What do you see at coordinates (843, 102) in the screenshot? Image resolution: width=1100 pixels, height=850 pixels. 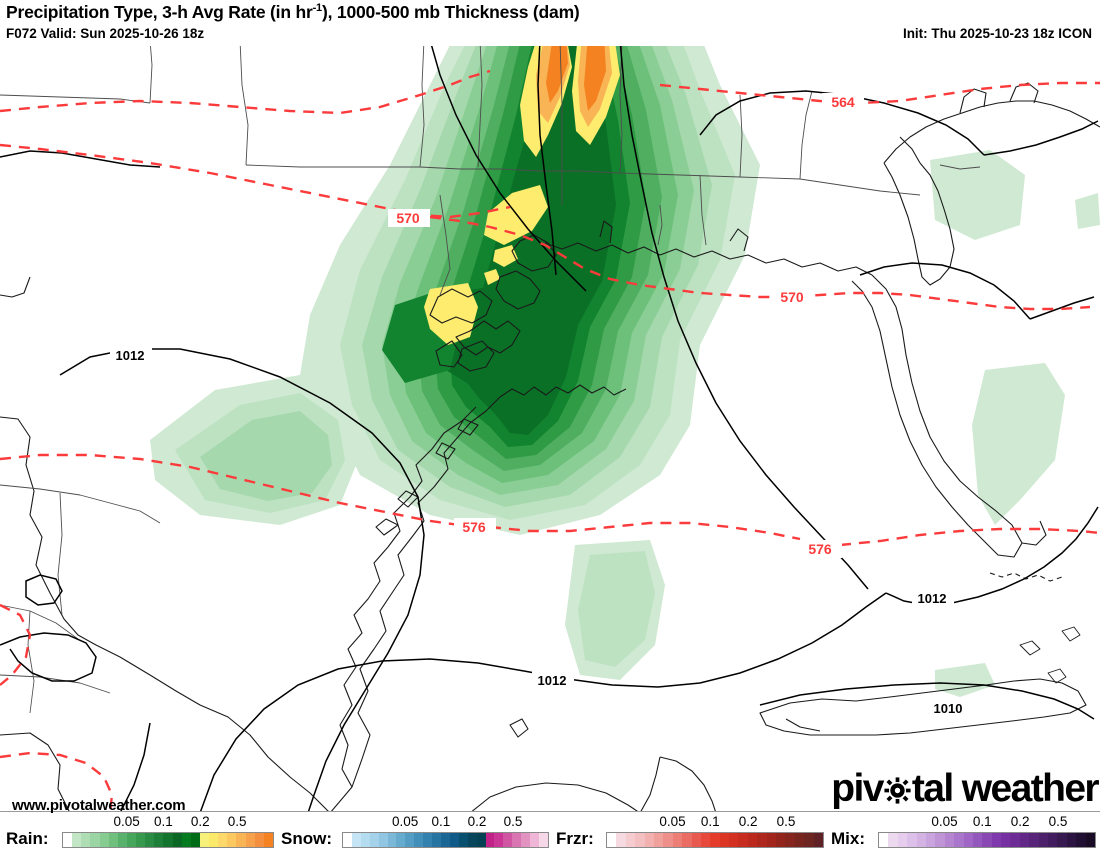 I see `contour-label-564: 564` at bounding box center [843, 102].